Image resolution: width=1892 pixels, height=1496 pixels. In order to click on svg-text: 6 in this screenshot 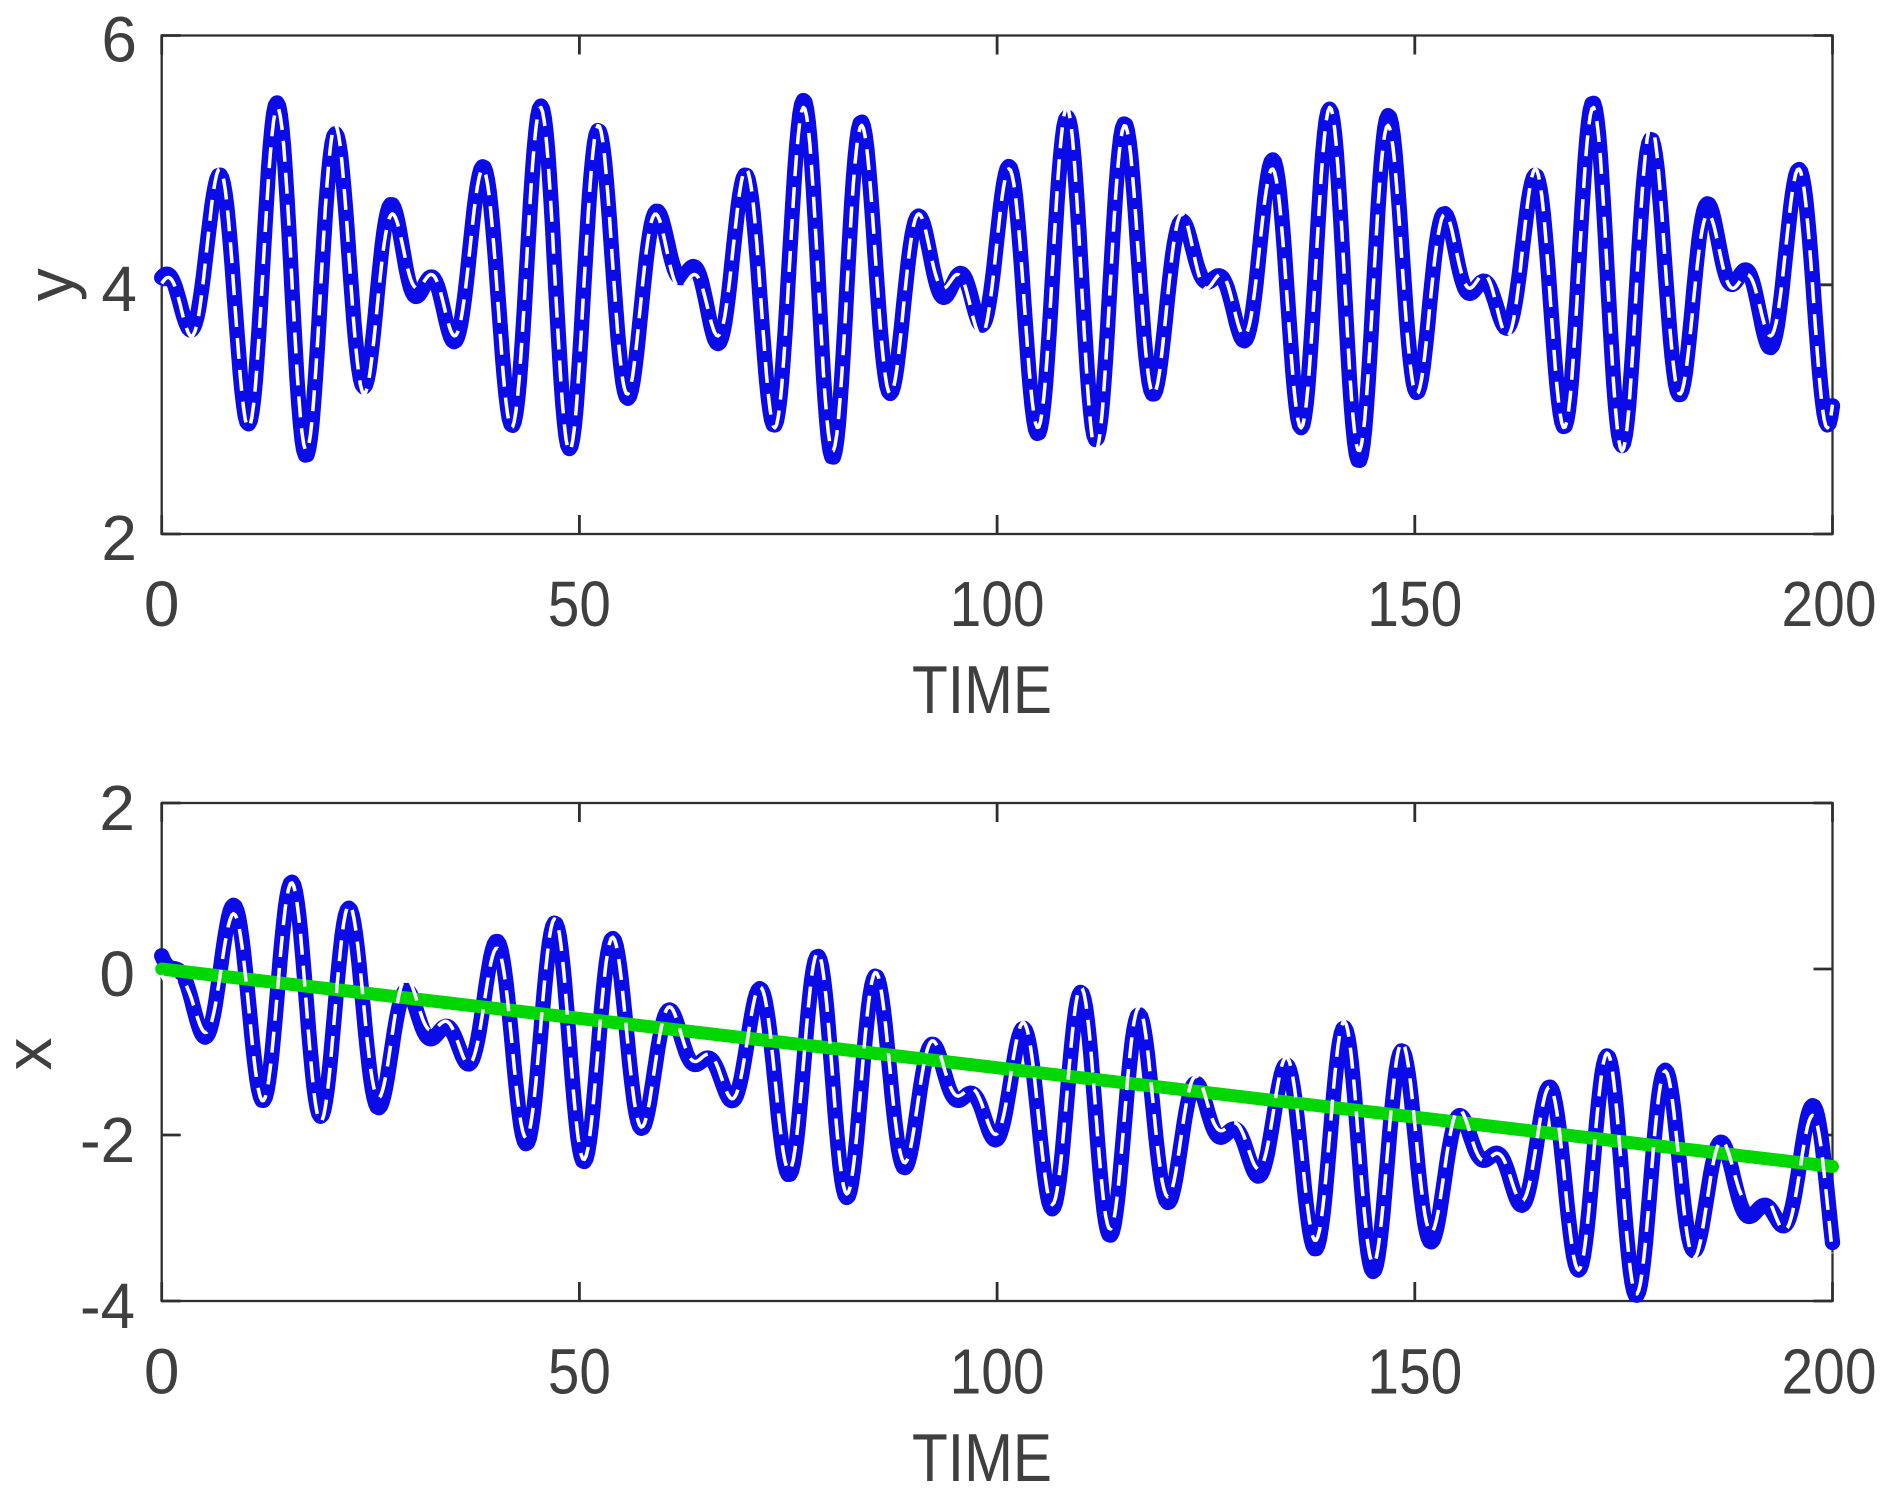, I will do `click(119, 40)`.